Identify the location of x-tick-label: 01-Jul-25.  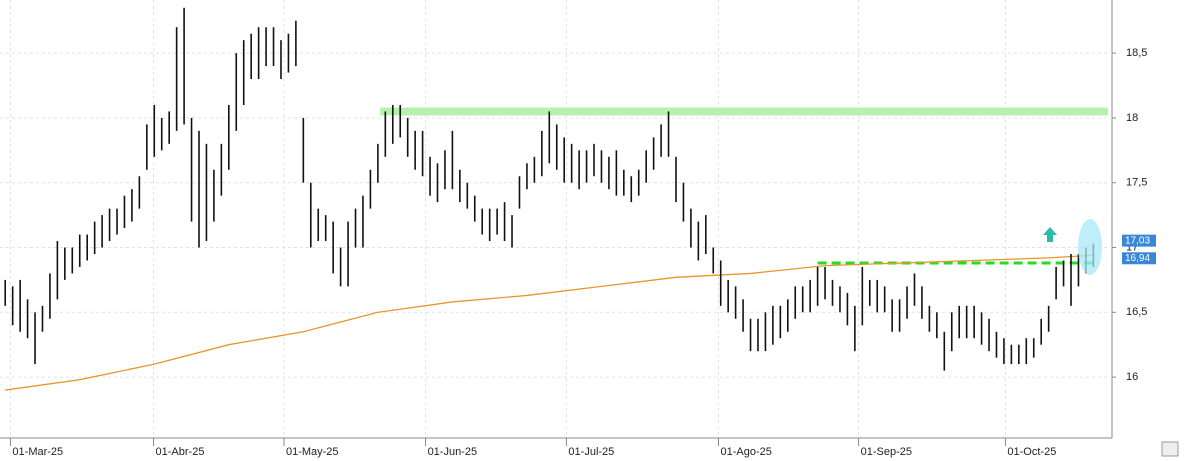
(591, 452).